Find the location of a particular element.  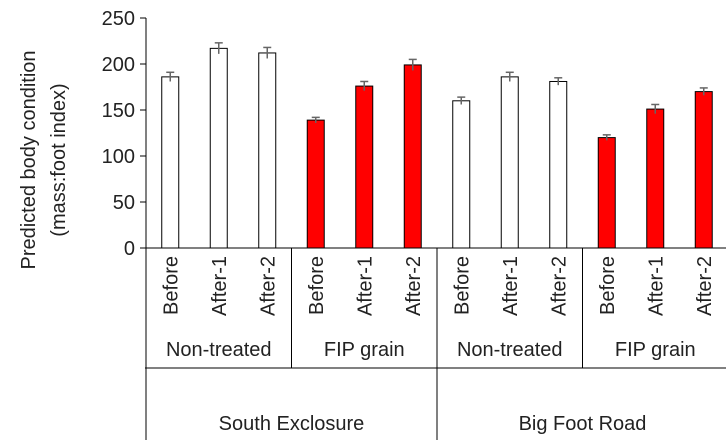

site-group-label: Big Foot Road is located at coordinates (583, 424).